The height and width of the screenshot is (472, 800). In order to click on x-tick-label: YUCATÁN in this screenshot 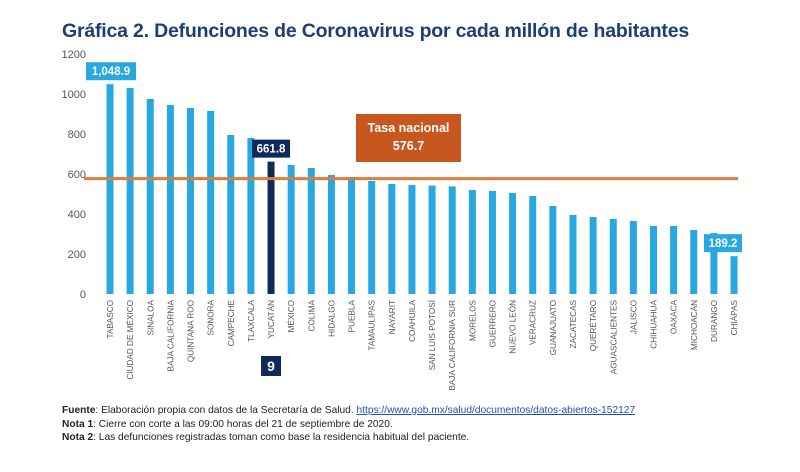, I will do `click(271, 319)`.